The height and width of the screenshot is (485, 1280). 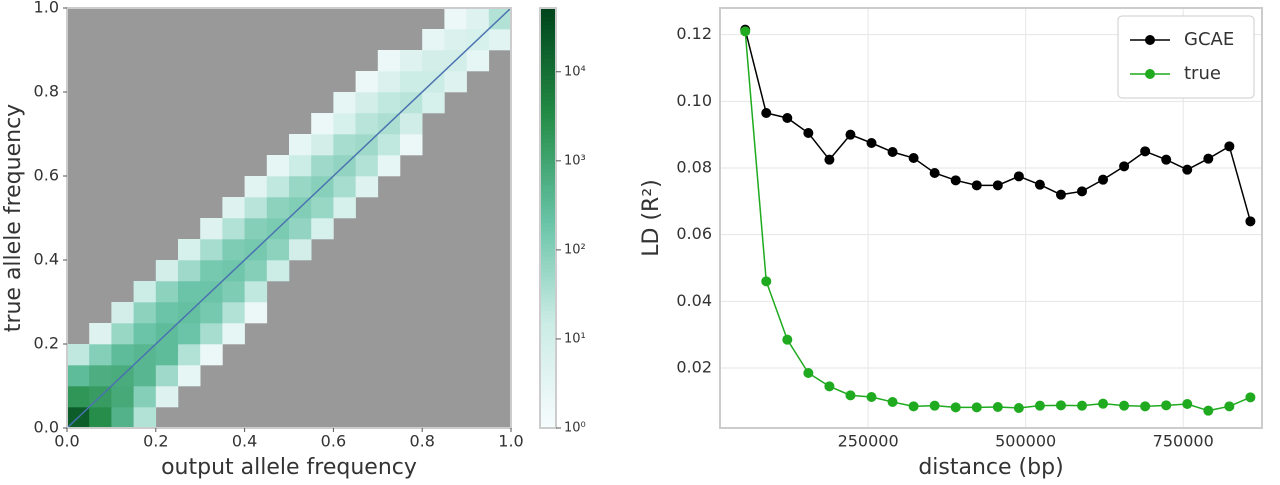 What do you see at coordinates (694, 233) in the screenshot?
I see `y-tick-label: 0.06` at bounding box center [694, 233].